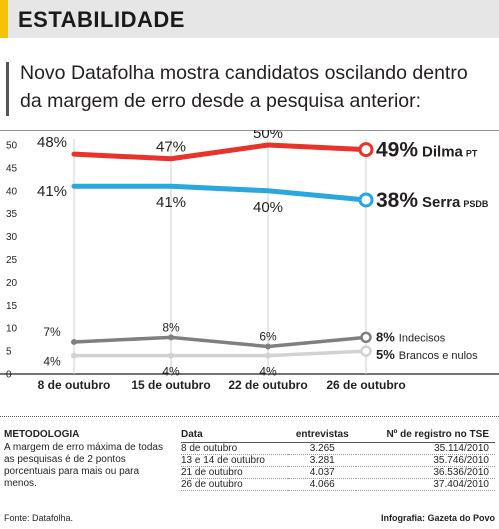  I want to click on table-row: 26 de outubro 4.066 37.404/2010, so click(338, 484).